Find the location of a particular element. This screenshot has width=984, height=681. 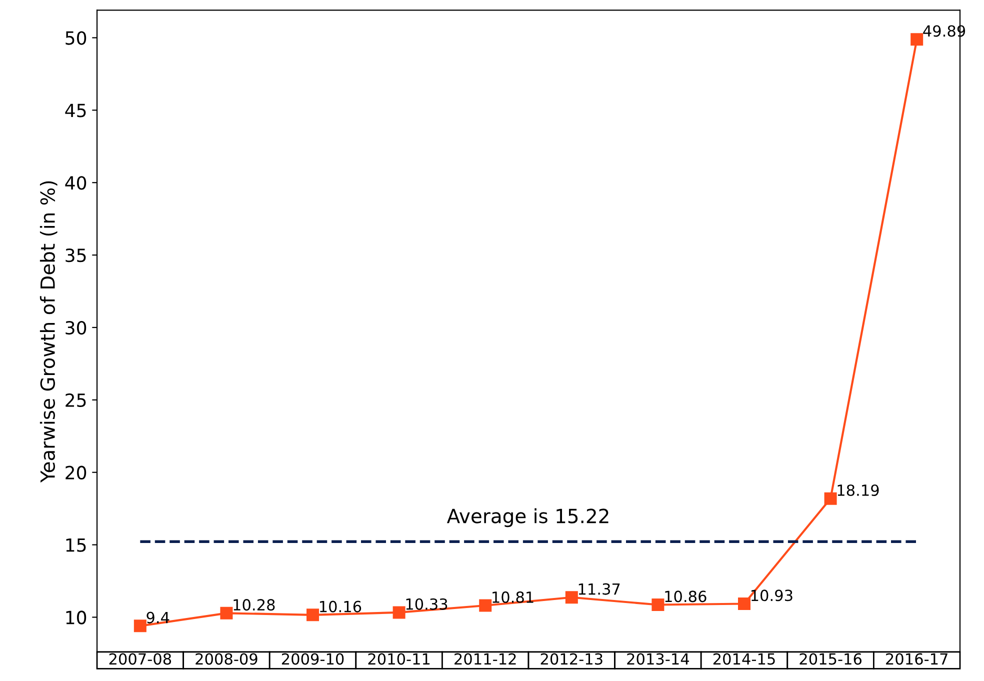

ref-line-label: Average is 15.22 is located at coordinates (527, 518).